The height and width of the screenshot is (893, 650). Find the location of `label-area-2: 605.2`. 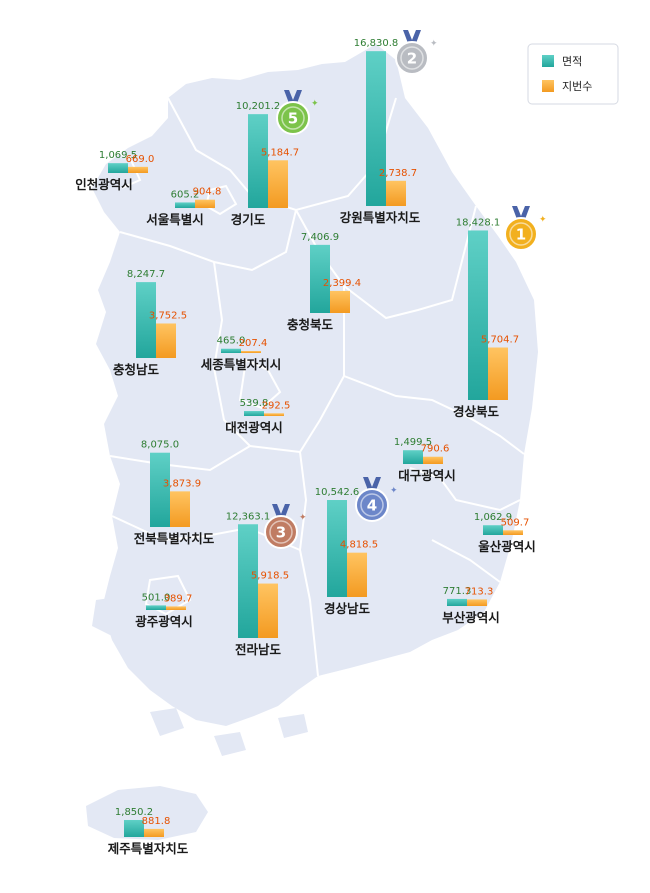

label-area-2: 605.2 is located at coordinates (185, 194).